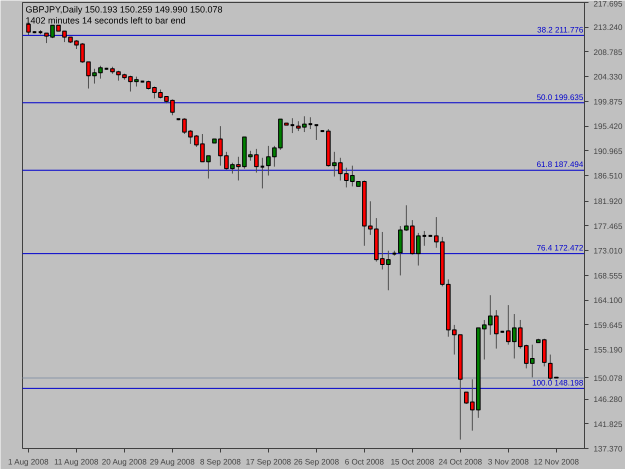  I want to click on x-tick-label: 15 Oct 2008, so click(412, 462).